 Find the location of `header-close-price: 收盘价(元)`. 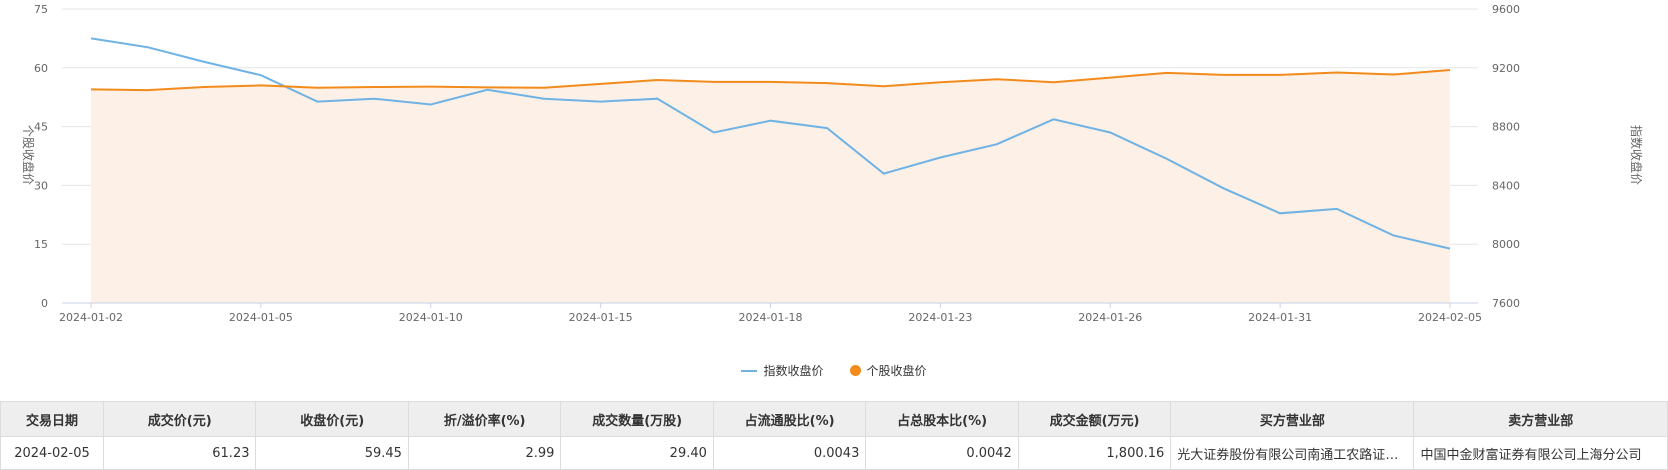

header-close-price: 收盘价(元) is located at coordinates (332, 419).